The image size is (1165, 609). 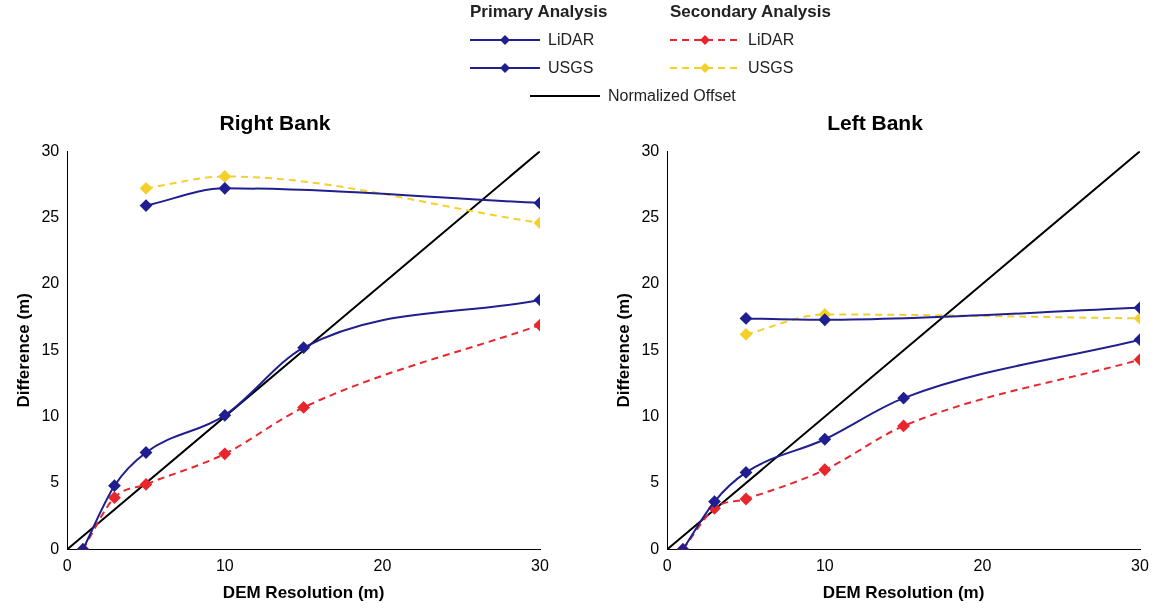 What do you see at coordinates (275, 123) in the screenshot?
I see `chart-title: Right Bank` at bounding box center [275, 123].